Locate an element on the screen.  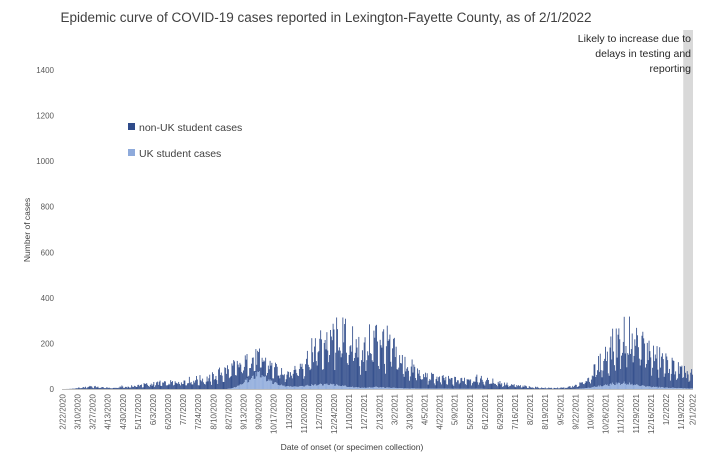
y-tick-label-3: 600 is located at coordinates (48, 252).